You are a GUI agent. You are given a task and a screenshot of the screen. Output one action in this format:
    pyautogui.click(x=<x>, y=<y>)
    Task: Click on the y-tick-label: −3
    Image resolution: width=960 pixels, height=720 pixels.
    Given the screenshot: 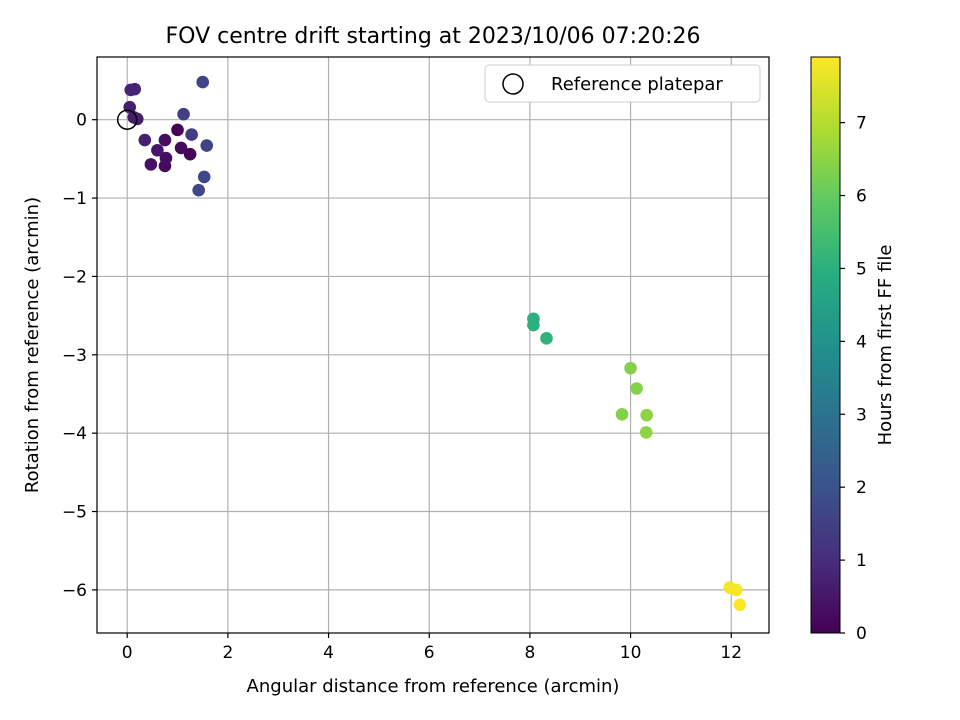 What is the action you would take?
    pyautogui.click(x=74, y=356)
    